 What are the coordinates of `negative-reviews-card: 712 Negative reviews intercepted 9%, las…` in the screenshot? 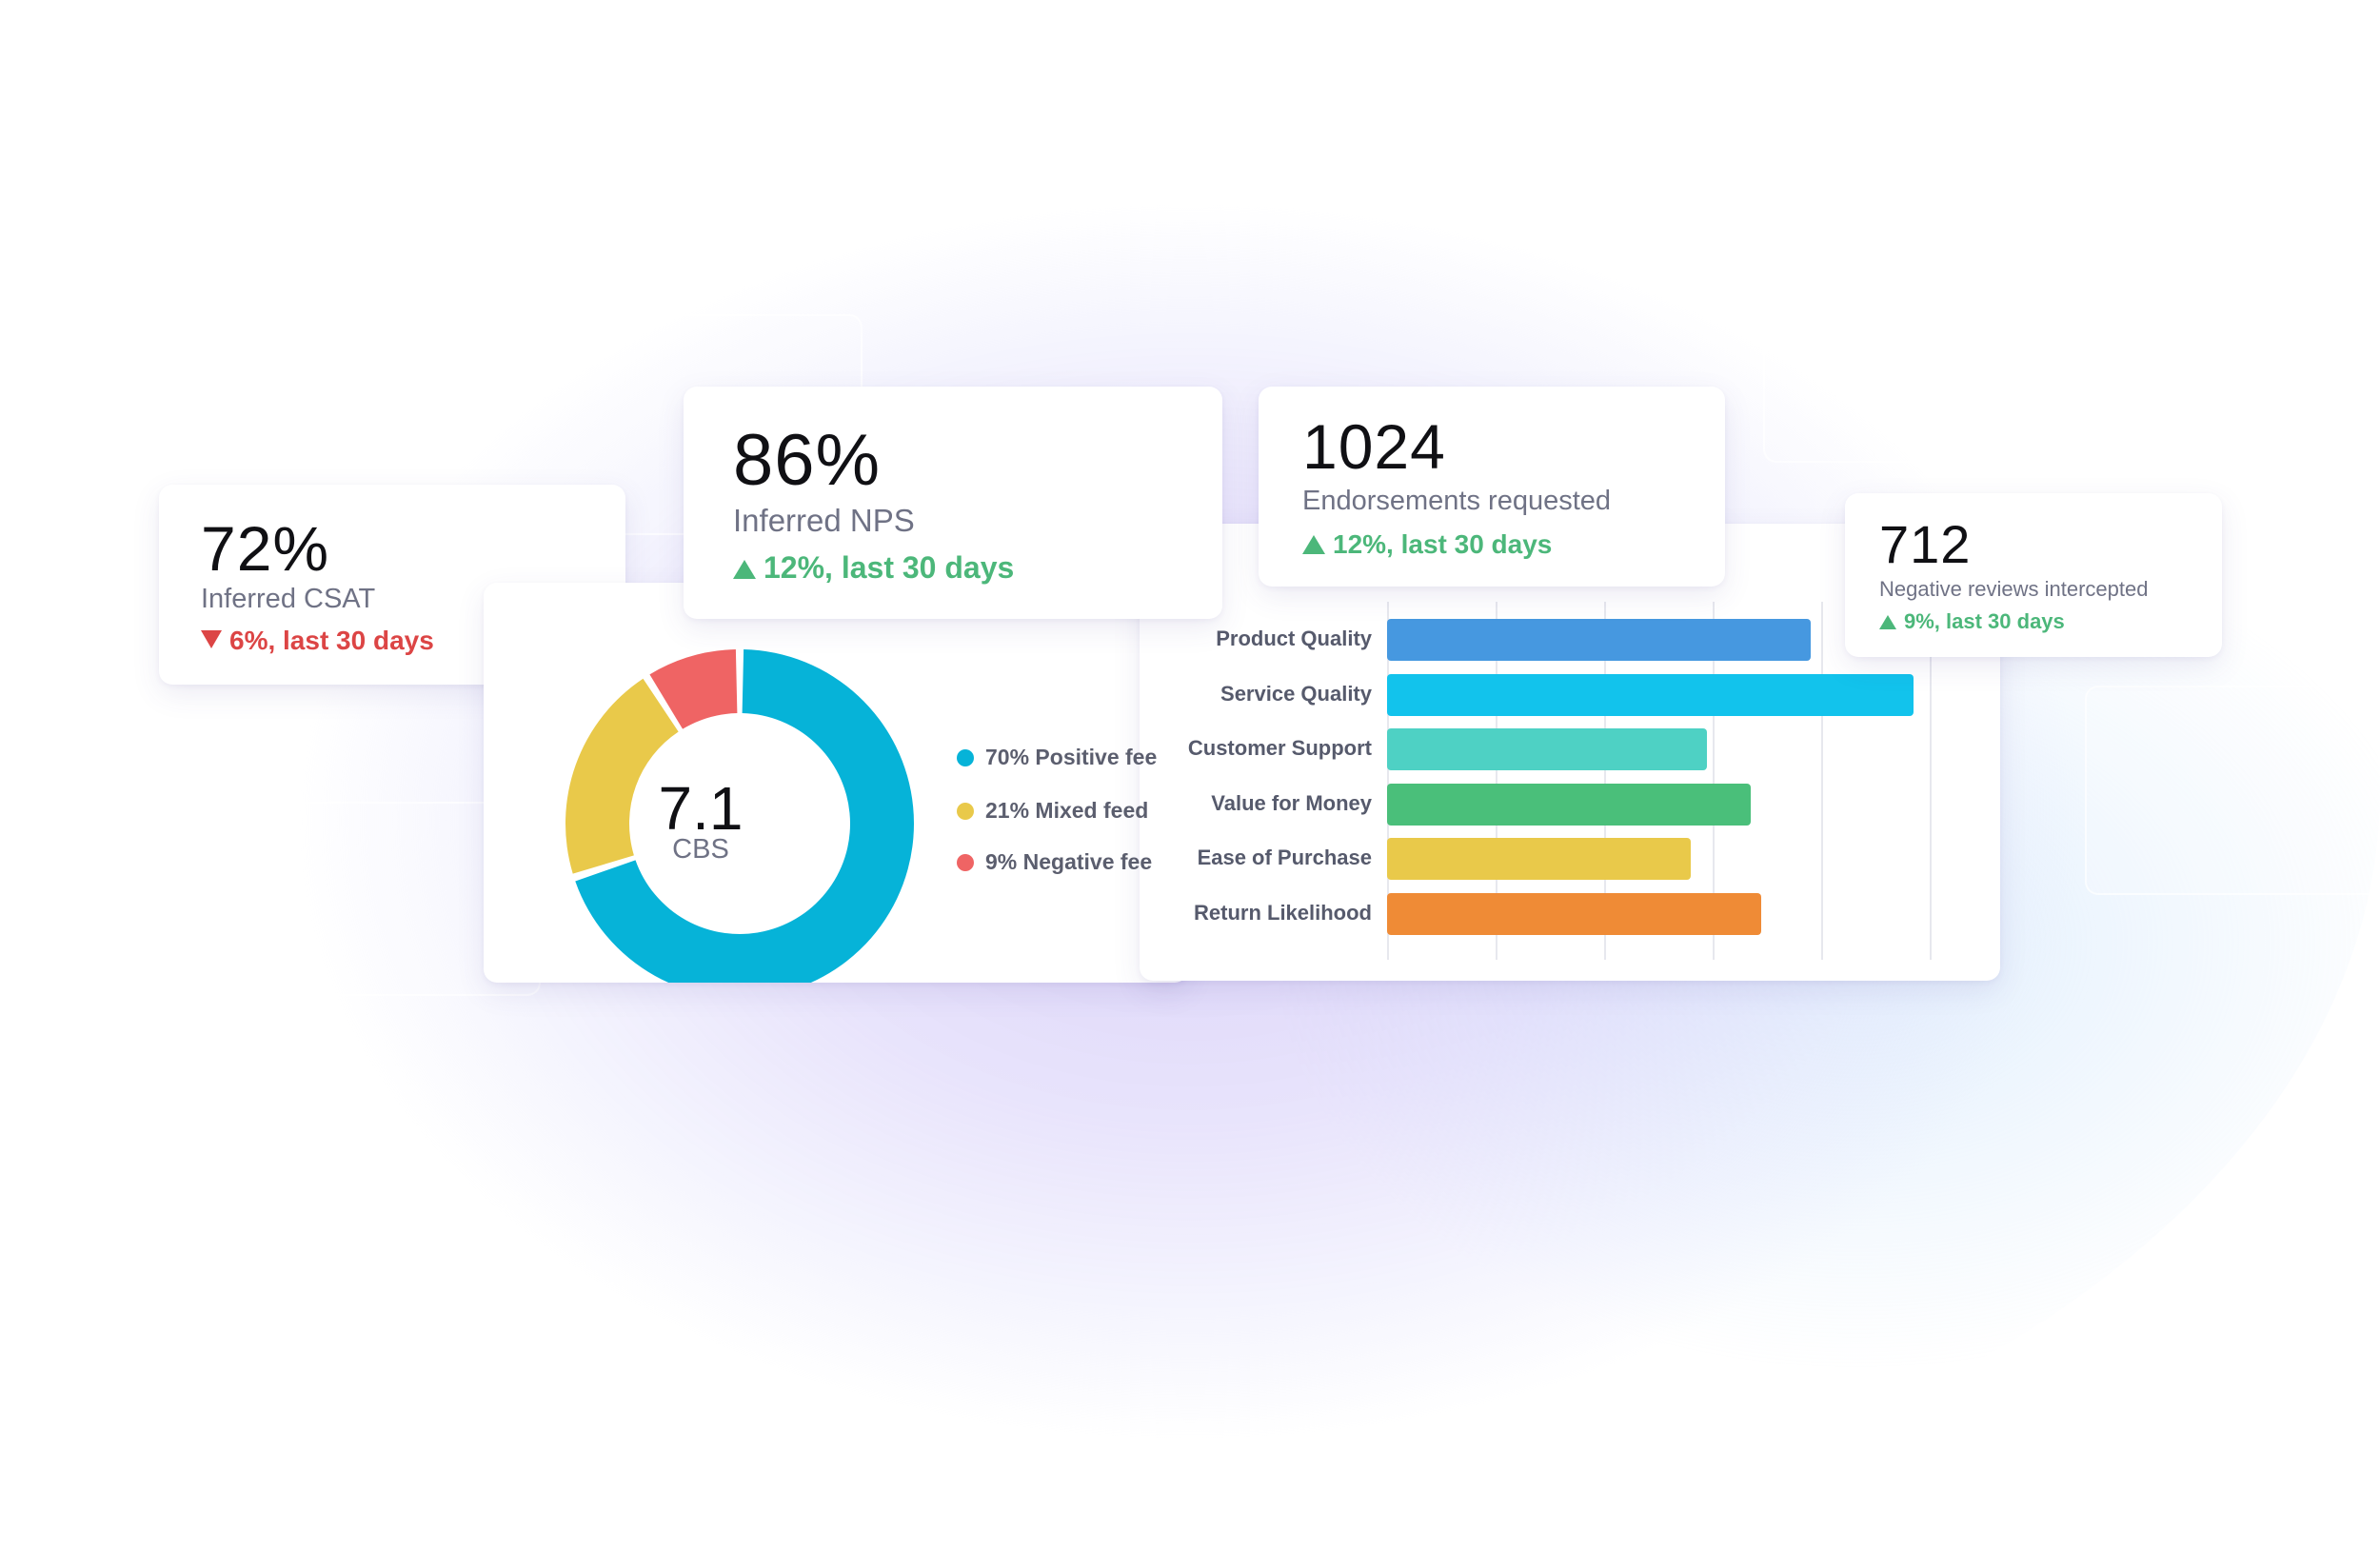 It's located at (2033, 575).